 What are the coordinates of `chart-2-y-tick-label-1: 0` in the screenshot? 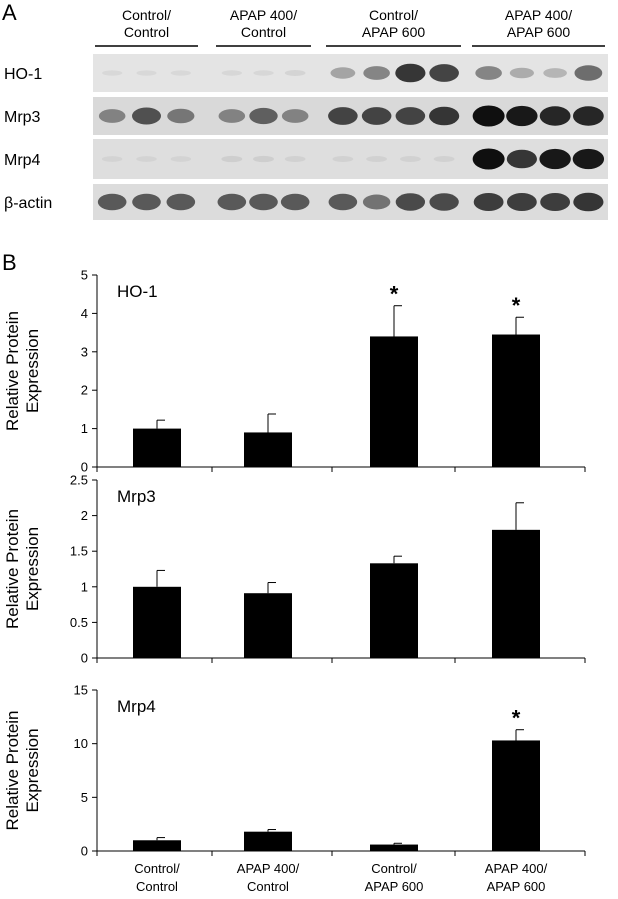 It's located at (84, 658).